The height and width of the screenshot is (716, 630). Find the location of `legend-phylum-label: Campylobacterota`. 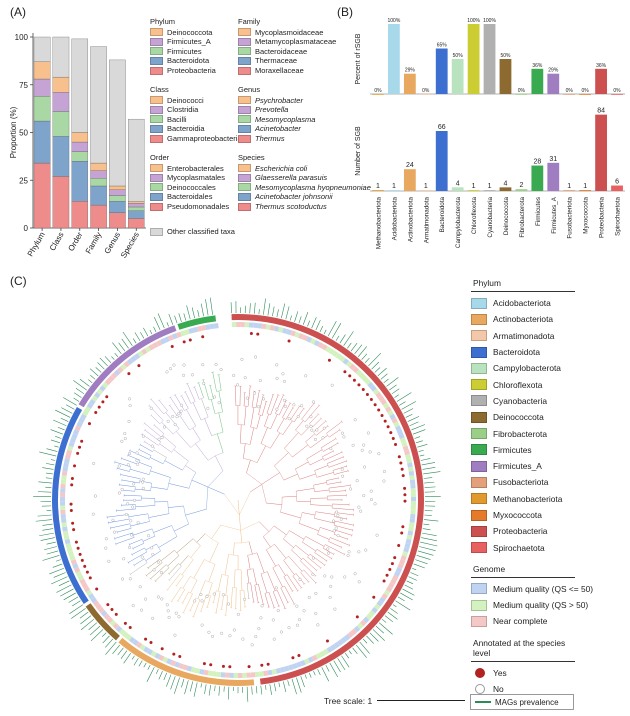

legend-phylum-label: Campylobacterota is located at coordinates (527, 368).